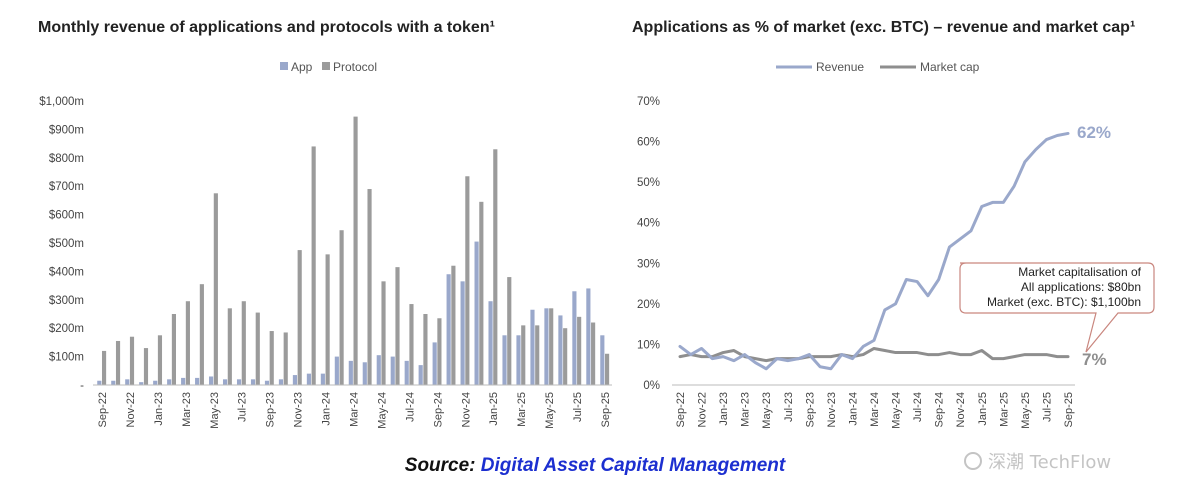 The image size is (1190, 484). Describe the element at coordinates (466, 409) in the screenshot. I see `bar-x-tick-label: Nov-24` at that location.